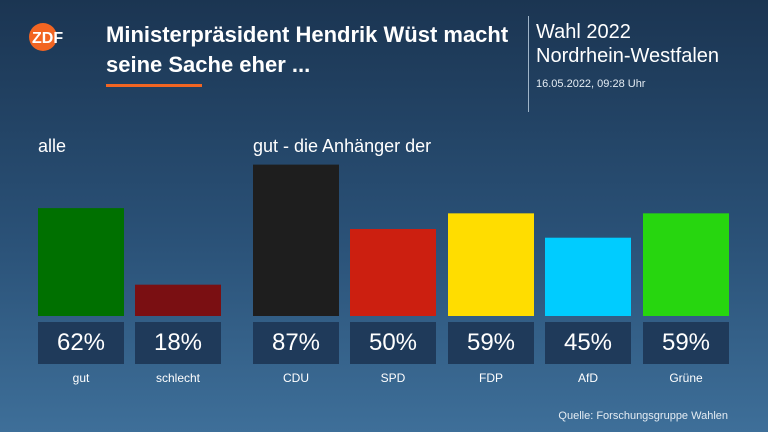 This screenshot has height=432, width=768. Describe the element at coordinates (393, 378) in the screenshot. I see `category-label-spd: SPD` at that location.